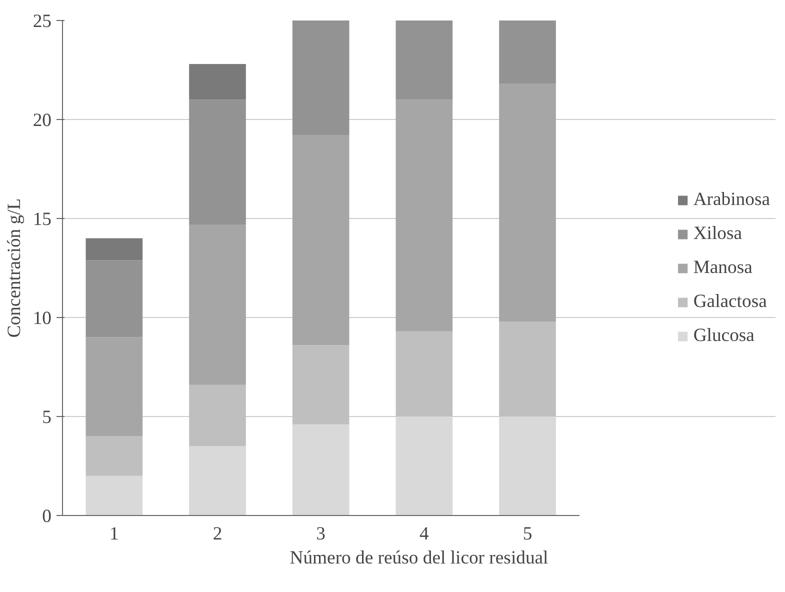 This screenshot has width=785, height=592. What do you see at coordinates (419, 558) in the screenshot?
I see `x-axis-title: Número de reúso del licor residual` at bounding box center [419, 558].